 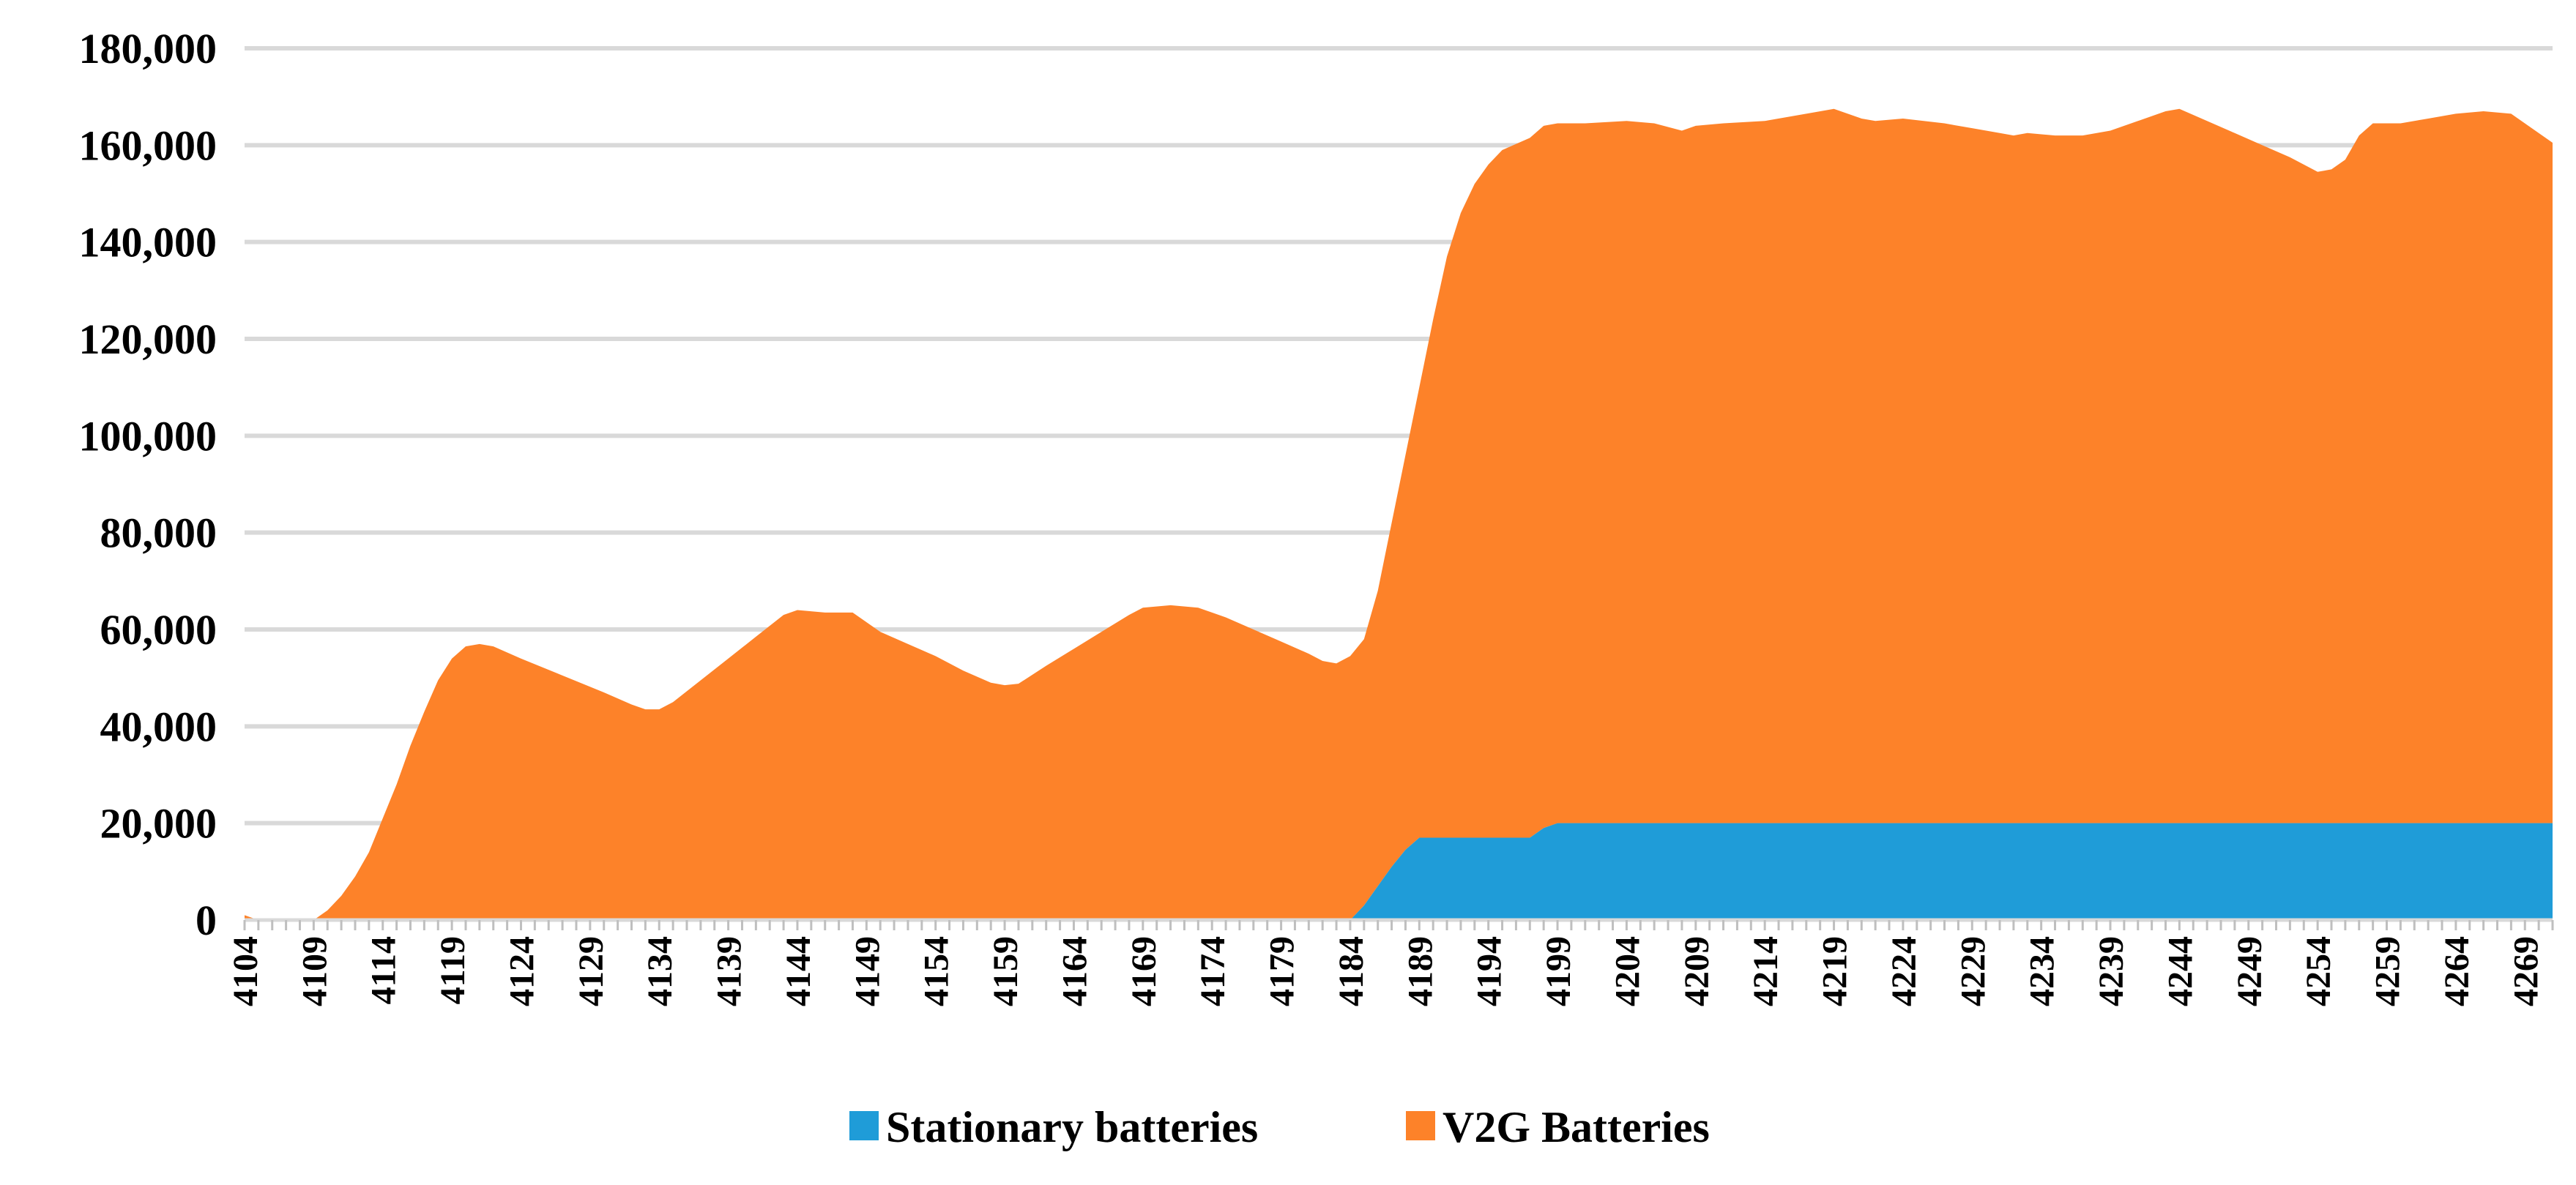 What do you see at coordinates (1697, 971) in the screenshot?
I see `x-tick-label: 4209` at bounding box center [1697, 971].